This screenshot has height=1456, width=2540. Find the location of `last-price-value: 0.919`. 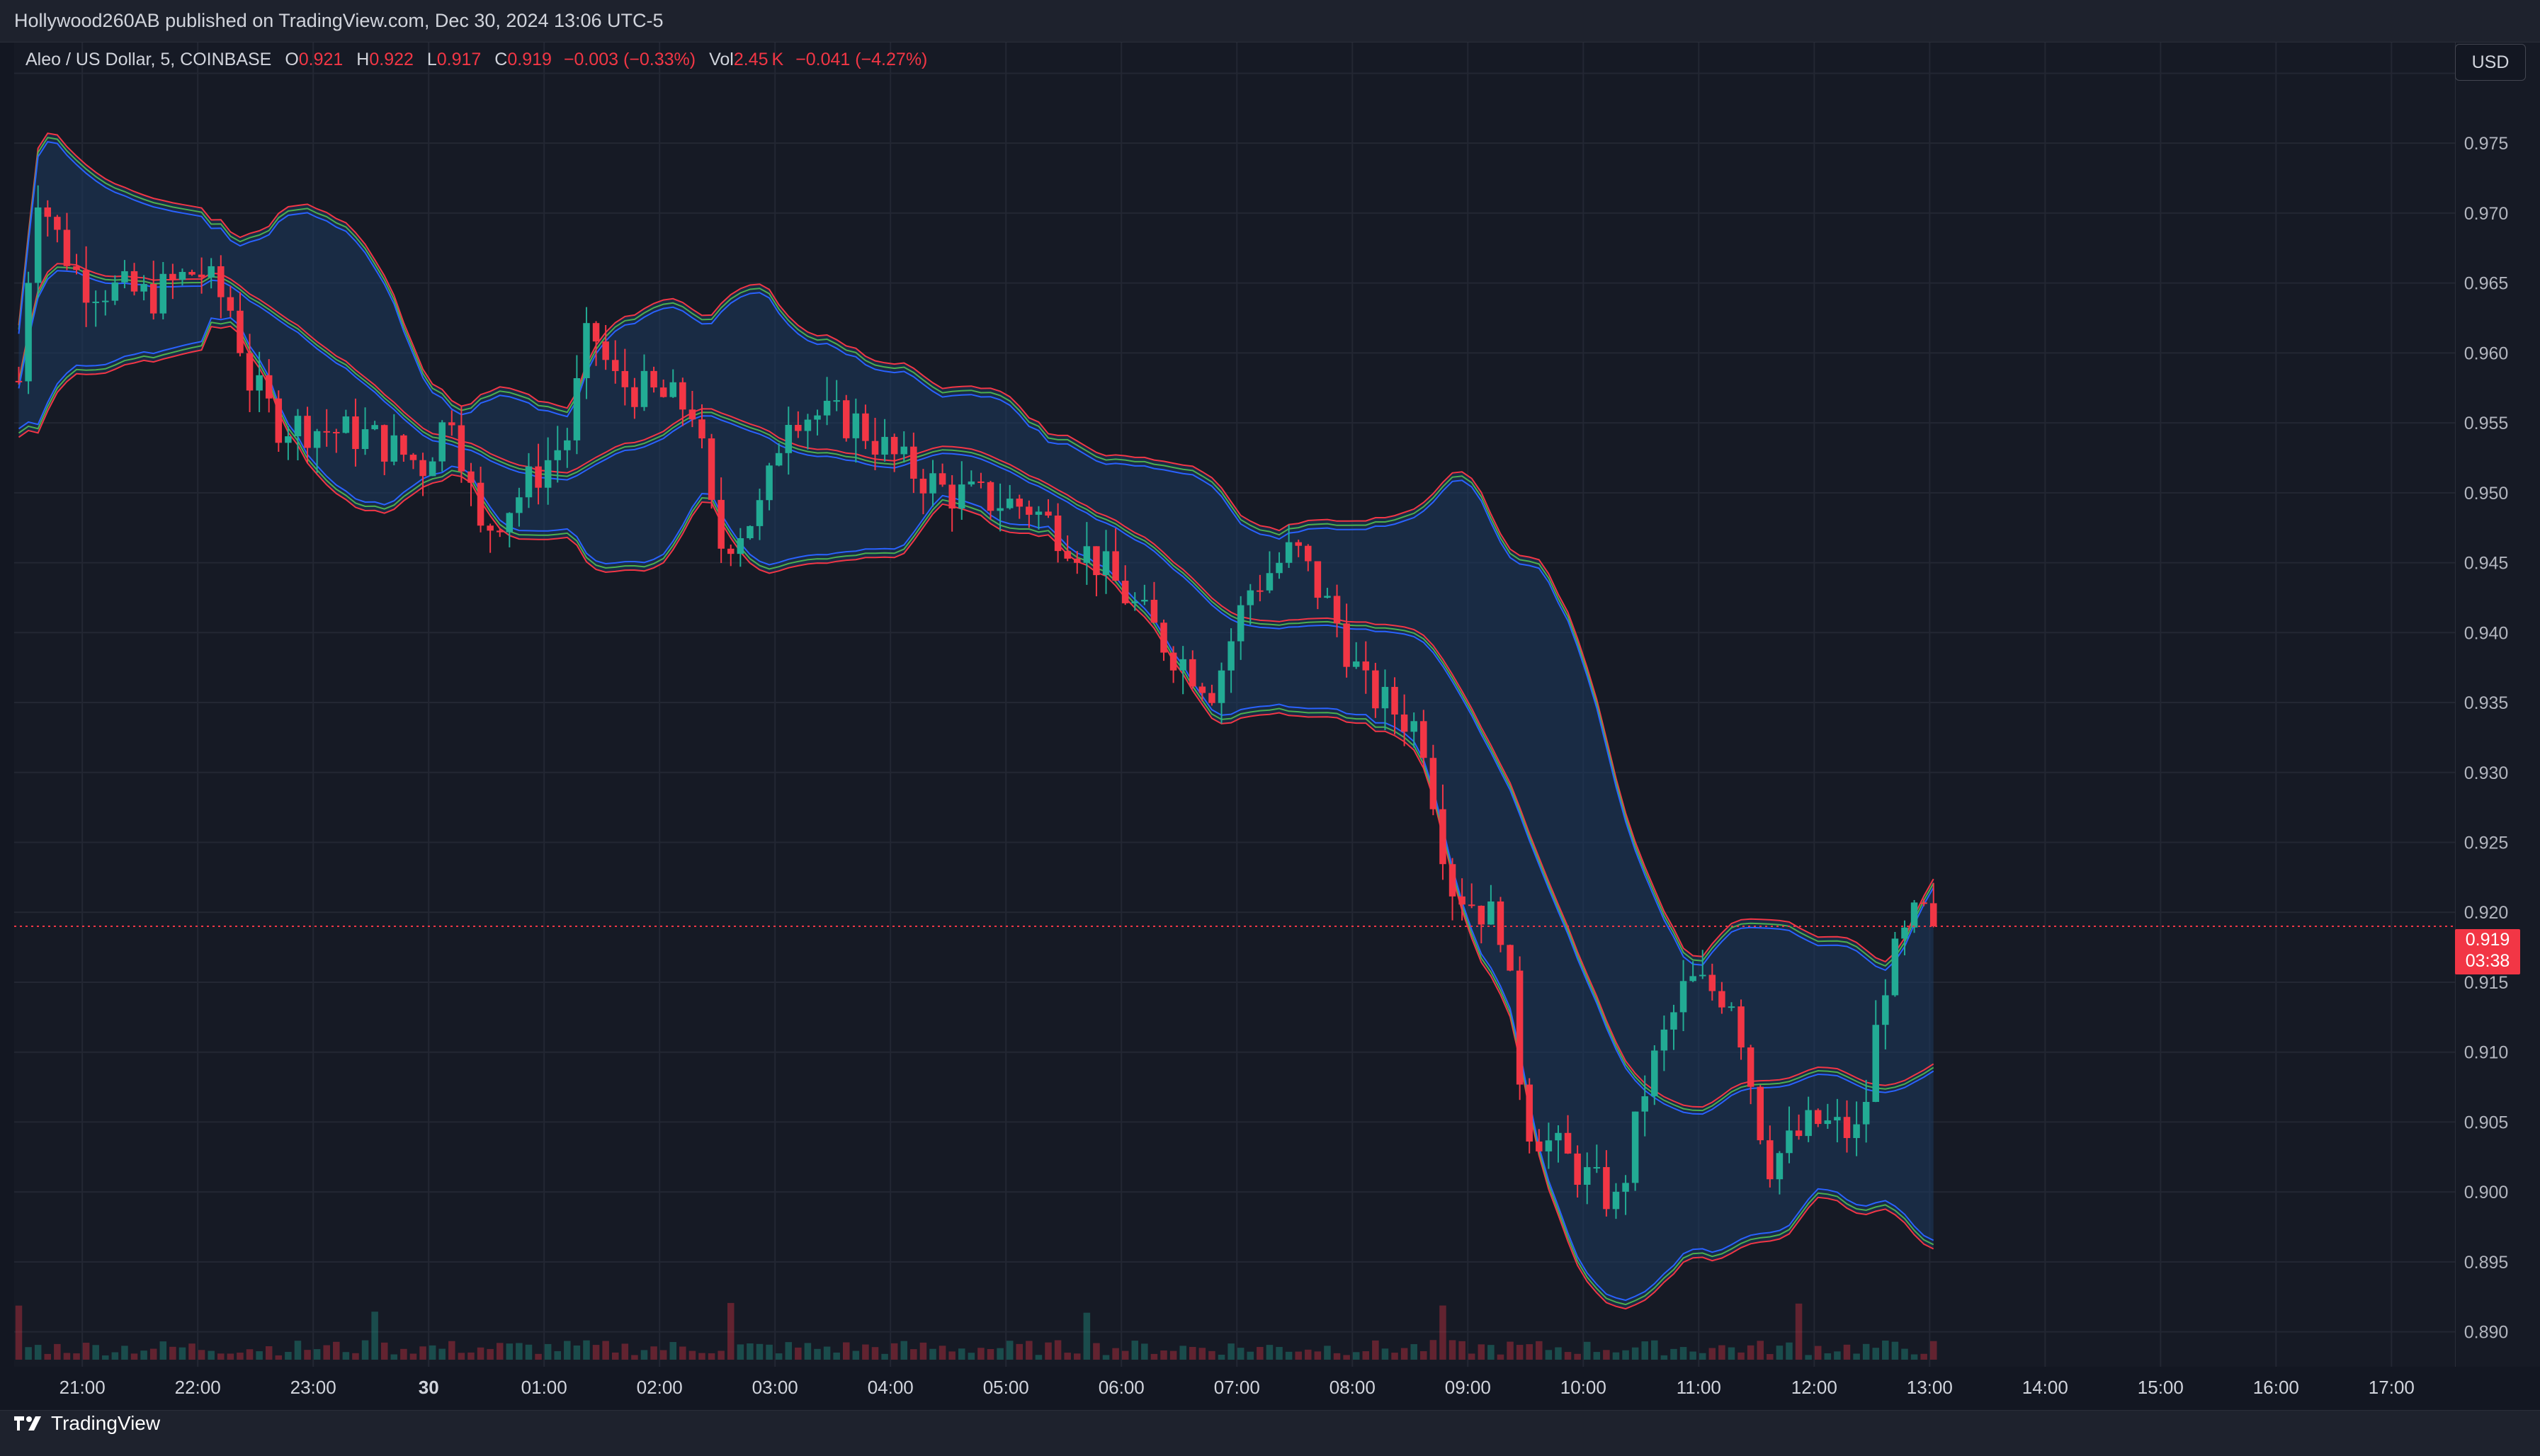

last-price-value: 0.919 is located at coordinates (2487, 940).